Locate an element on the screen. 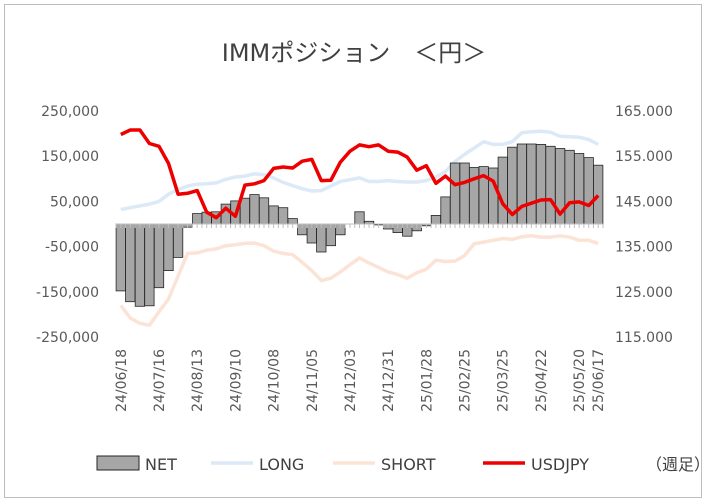 This screenshot has width=708, height=504. y-right-tick-label: 115.000 is located at coordinates (644, 338).